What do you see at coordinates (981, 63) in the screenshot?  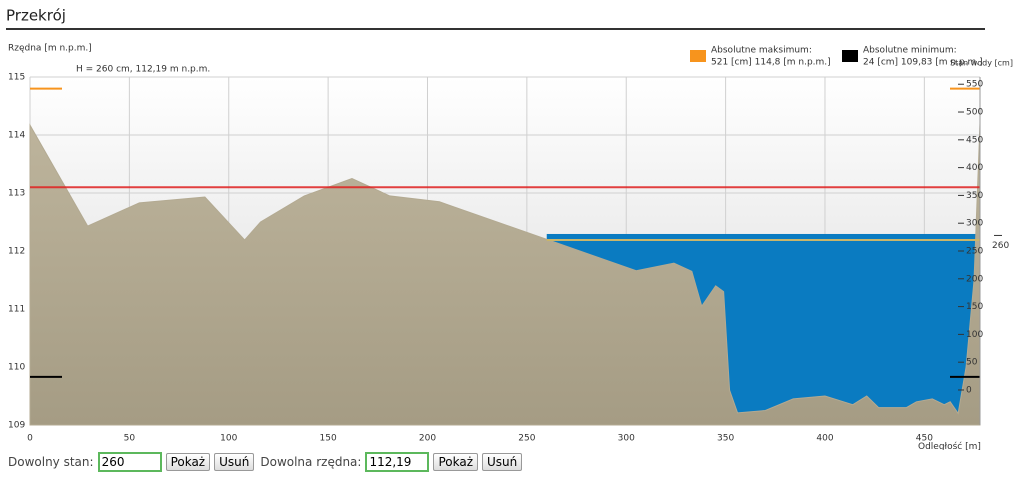 I see `y2-axis-title: Stan wody [cm]` at bounding box center [981, 63].